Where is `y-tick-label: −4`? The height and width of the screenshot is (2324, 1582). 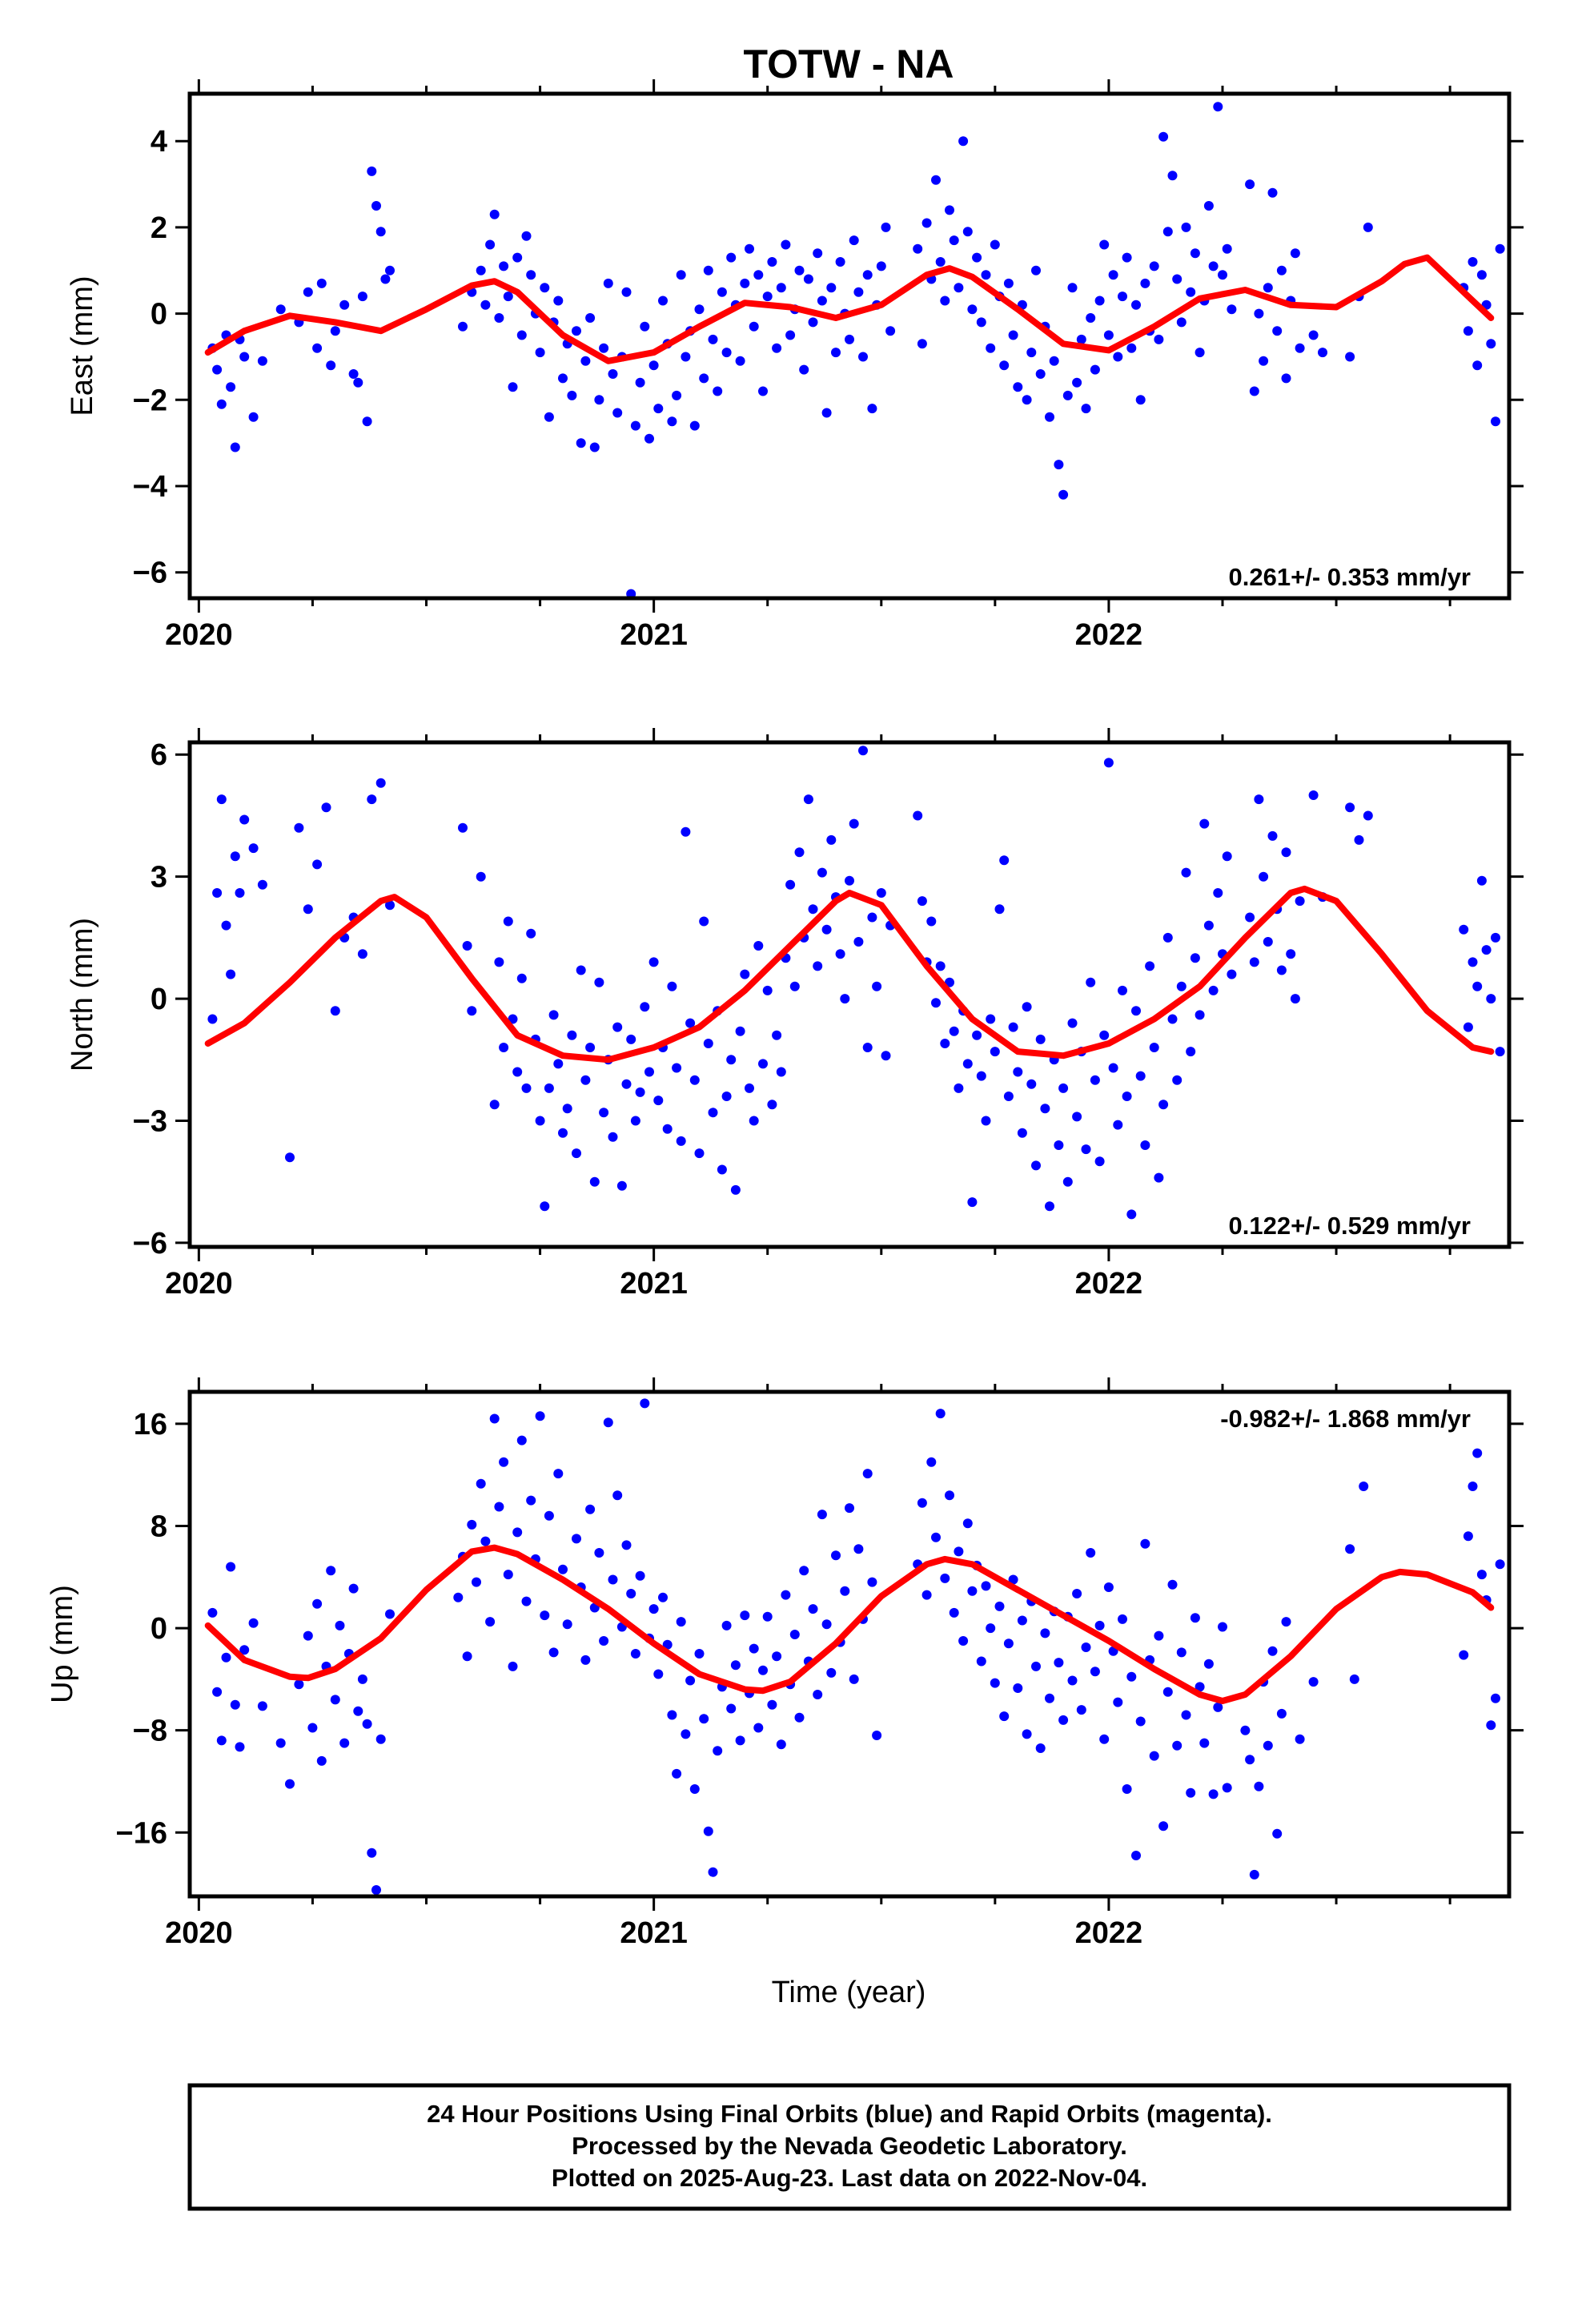
y-tick-label: −4 is located at coordinates (150, 487).